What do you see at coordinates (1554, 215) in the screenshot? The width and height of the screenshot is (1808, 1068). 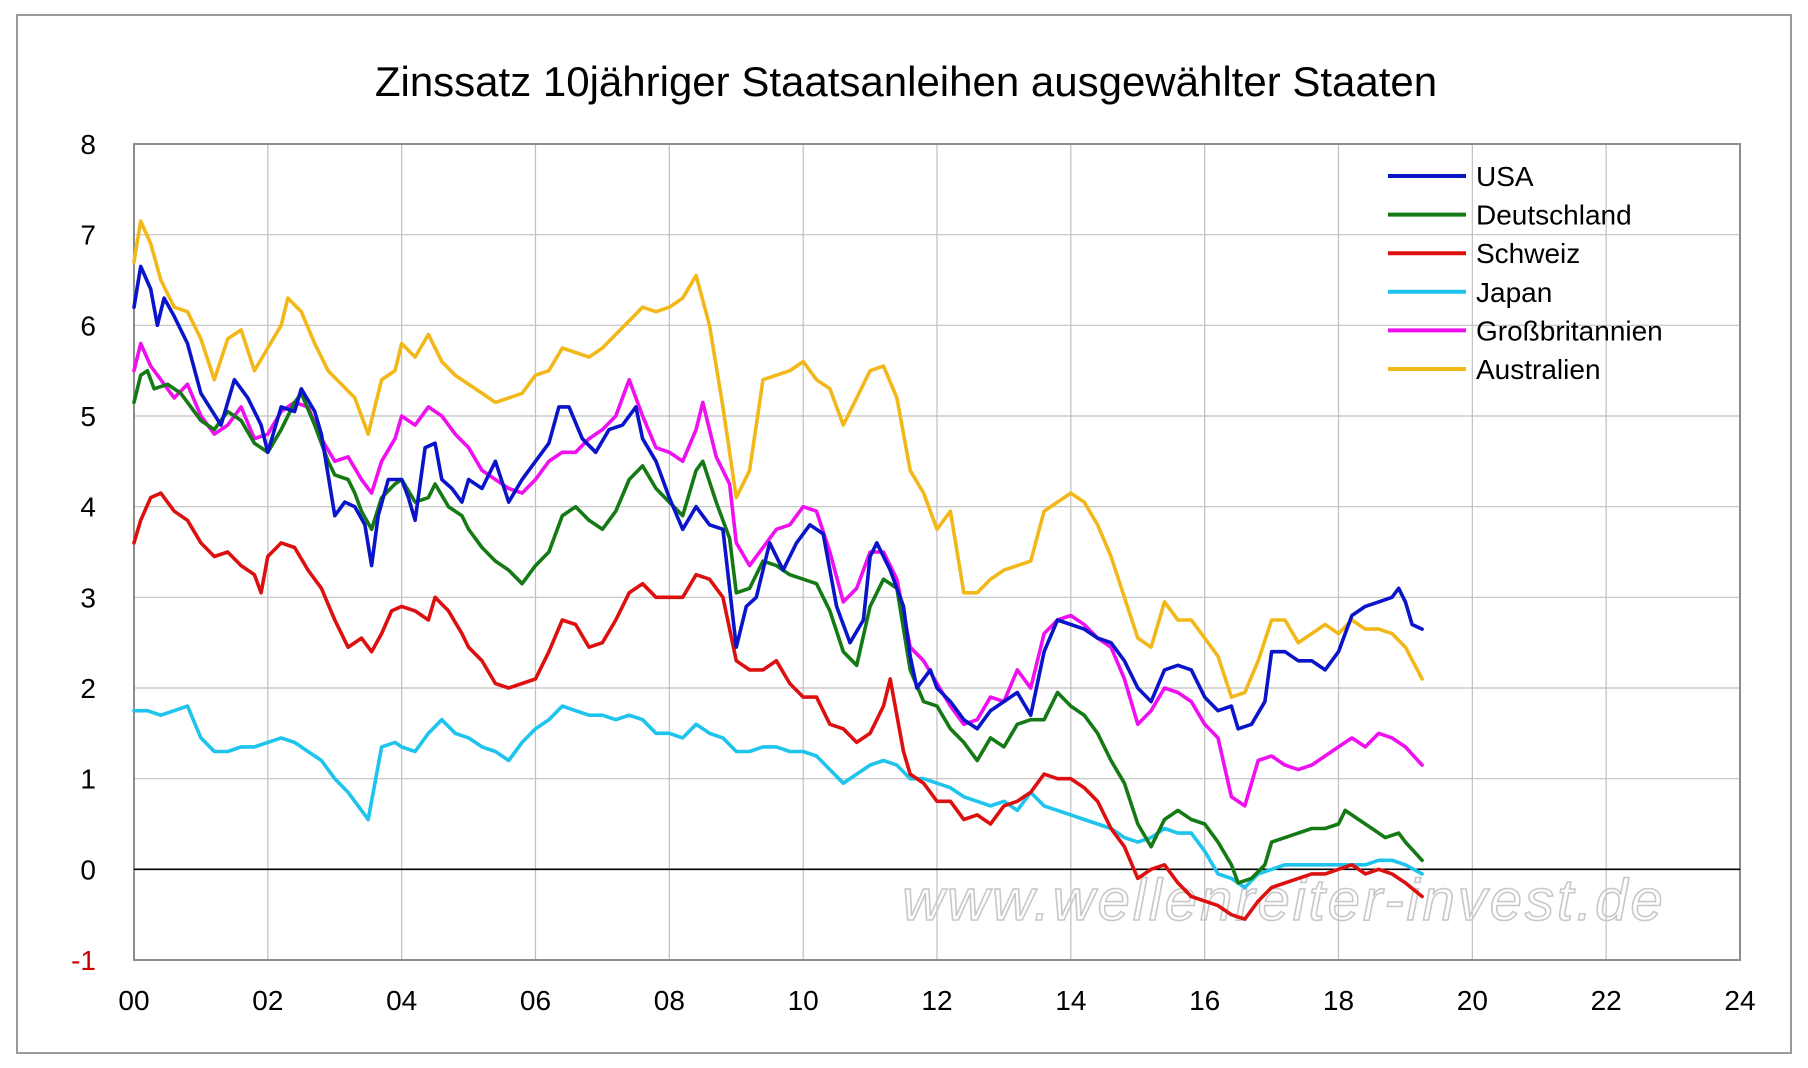 I see `legend-label: Deutschland` at bounding box center [1554, 215].